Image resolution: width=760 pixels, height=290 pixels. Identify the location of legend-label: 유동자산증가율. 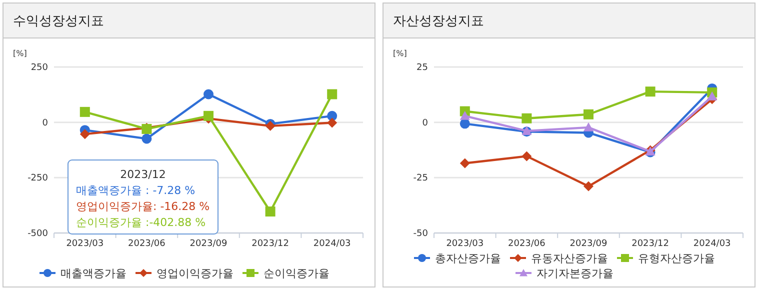
(569, 258).